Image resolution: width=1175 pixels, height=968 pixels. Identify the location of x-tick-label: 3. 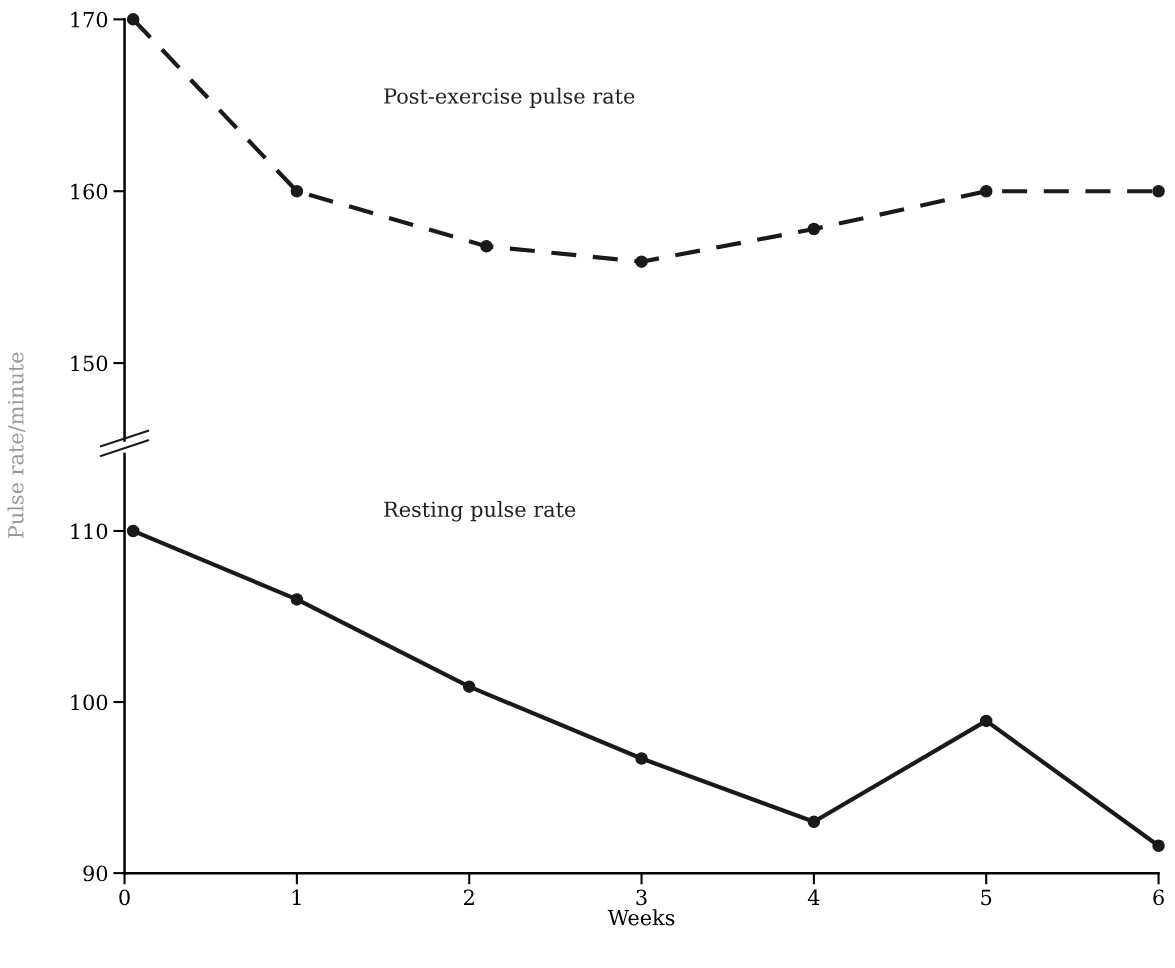
(641, 897).